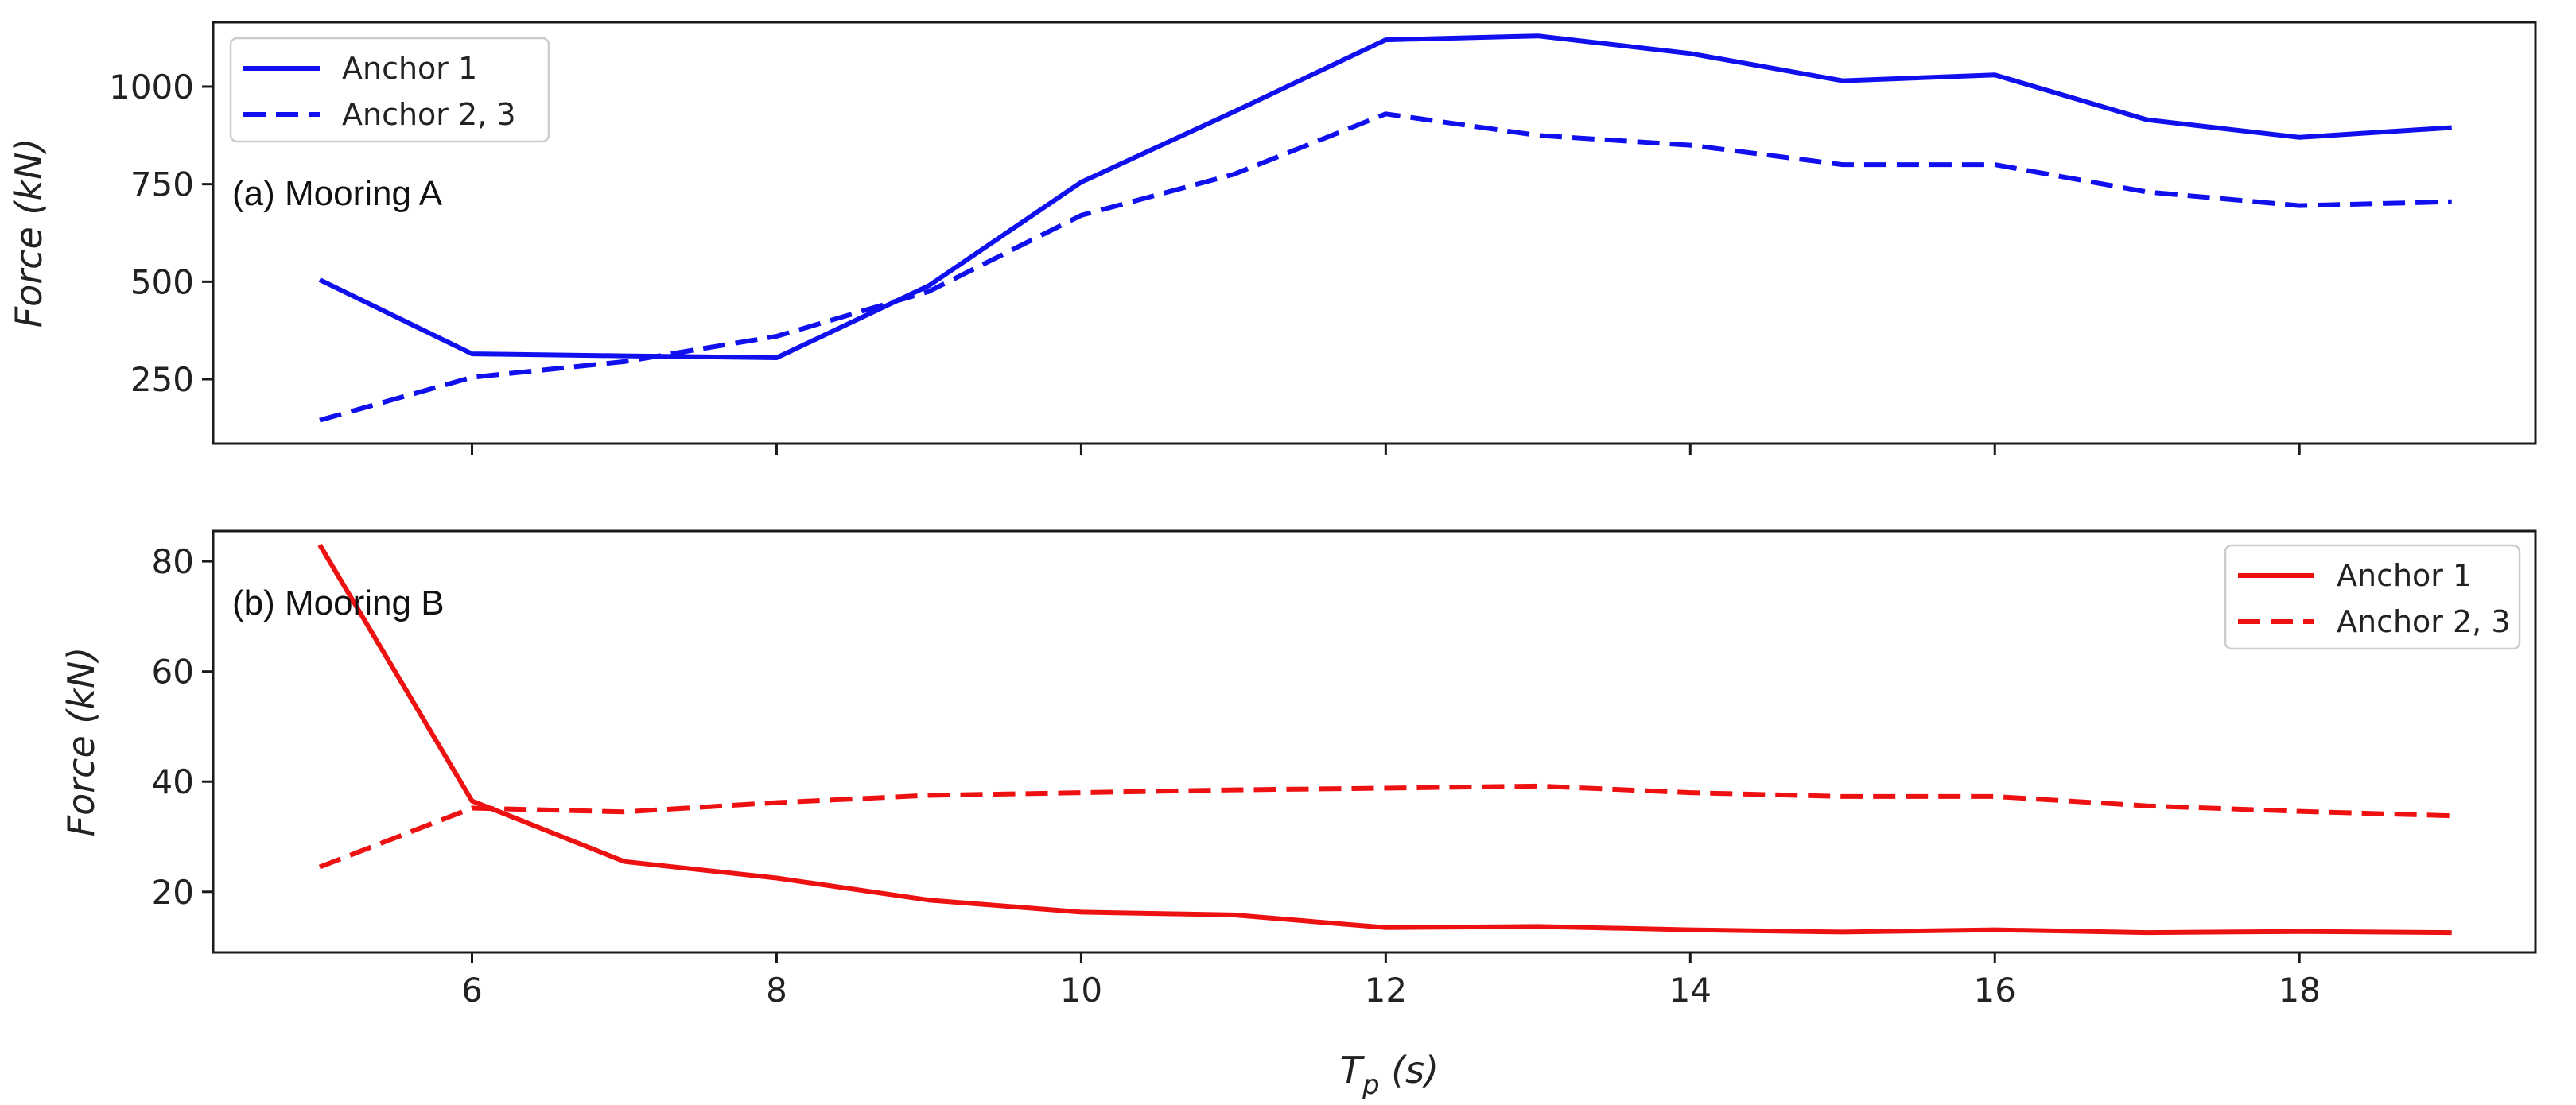 This screenshot has width=2576, height=1105. I want to click on panel-b-legend: Anchor 1 Anchor 2, 3, so click(2372, 597).